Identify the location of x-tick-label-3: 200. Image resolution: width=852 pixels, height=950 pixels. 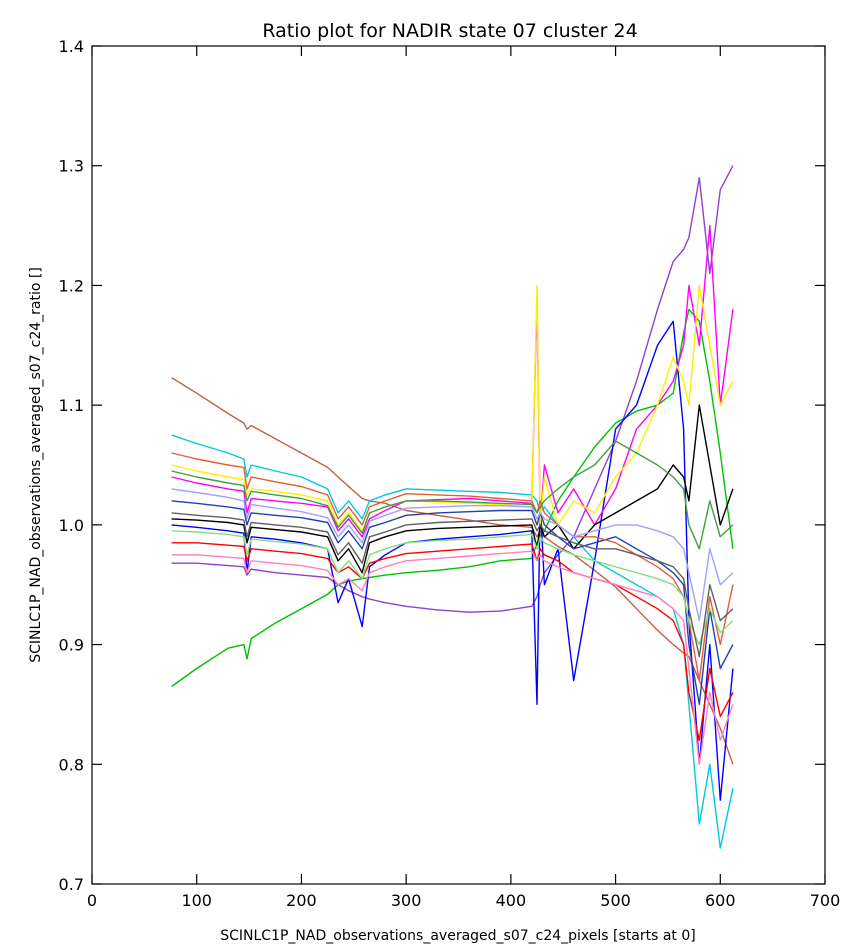
(301, 900).